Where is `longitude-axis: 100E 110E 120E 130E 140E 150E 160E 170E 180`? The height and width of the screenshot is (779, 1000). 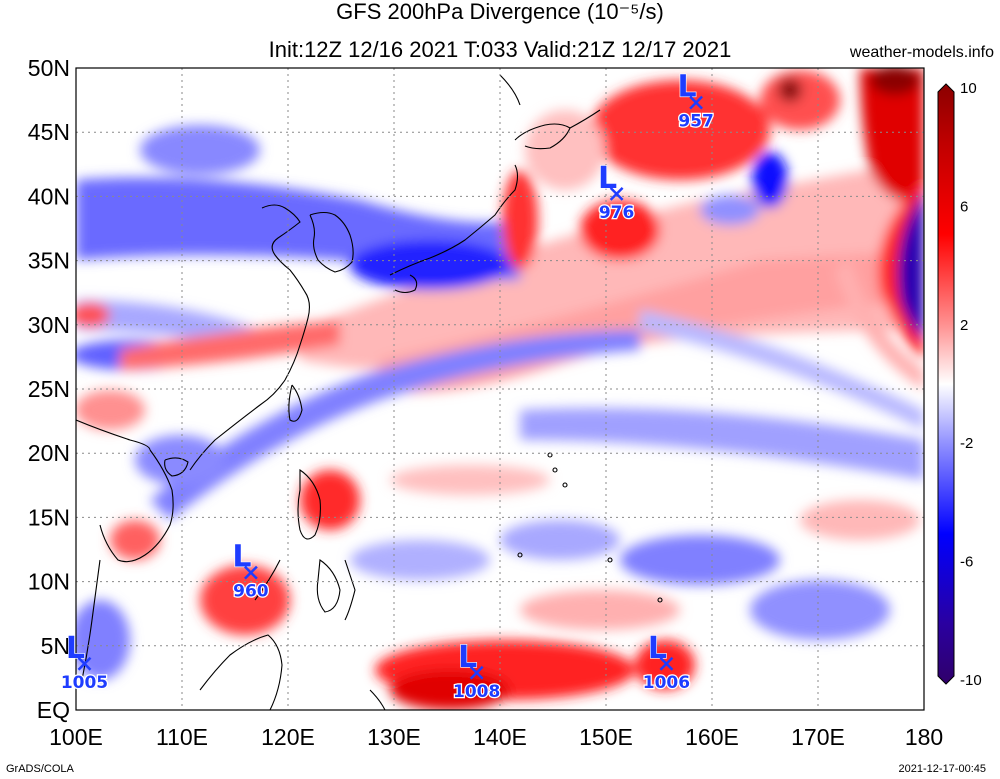 longitude-axis: 100E 110E 120E 130E 140E 150E 160E 170E 180 is located at coordinates (496, 737).